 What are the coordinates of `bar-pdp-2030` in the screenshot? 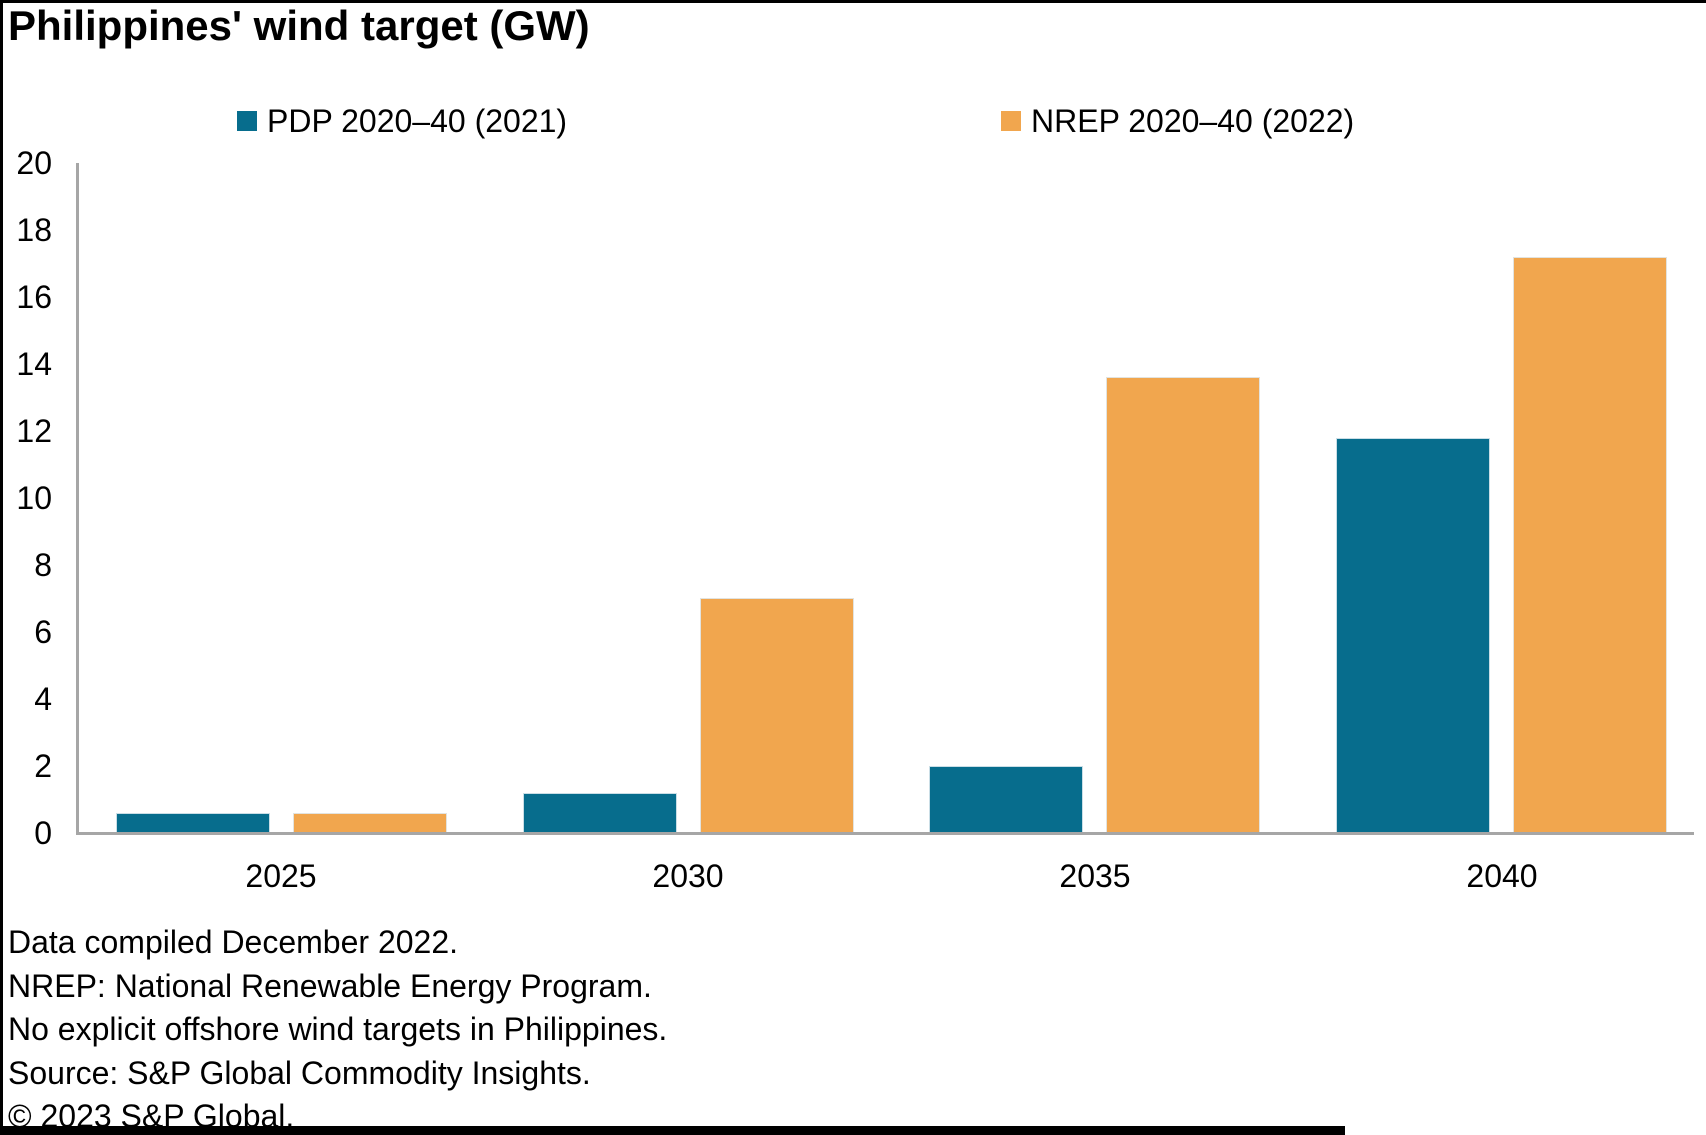 It's located at (600, 813).